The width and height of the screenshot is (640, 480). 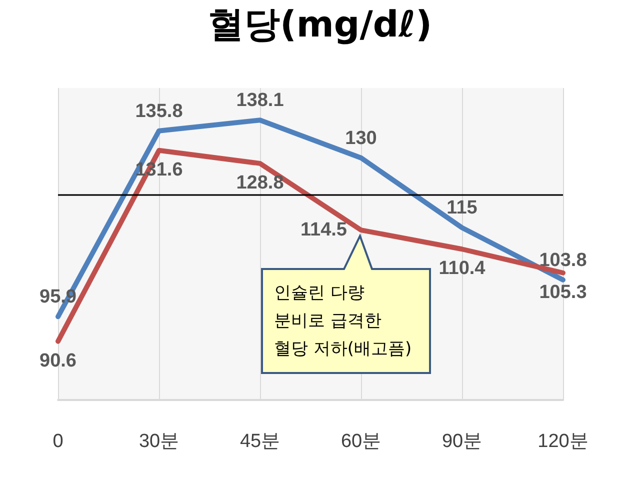 I want to click on data-label: 138.1, so click(x=260, y=101).